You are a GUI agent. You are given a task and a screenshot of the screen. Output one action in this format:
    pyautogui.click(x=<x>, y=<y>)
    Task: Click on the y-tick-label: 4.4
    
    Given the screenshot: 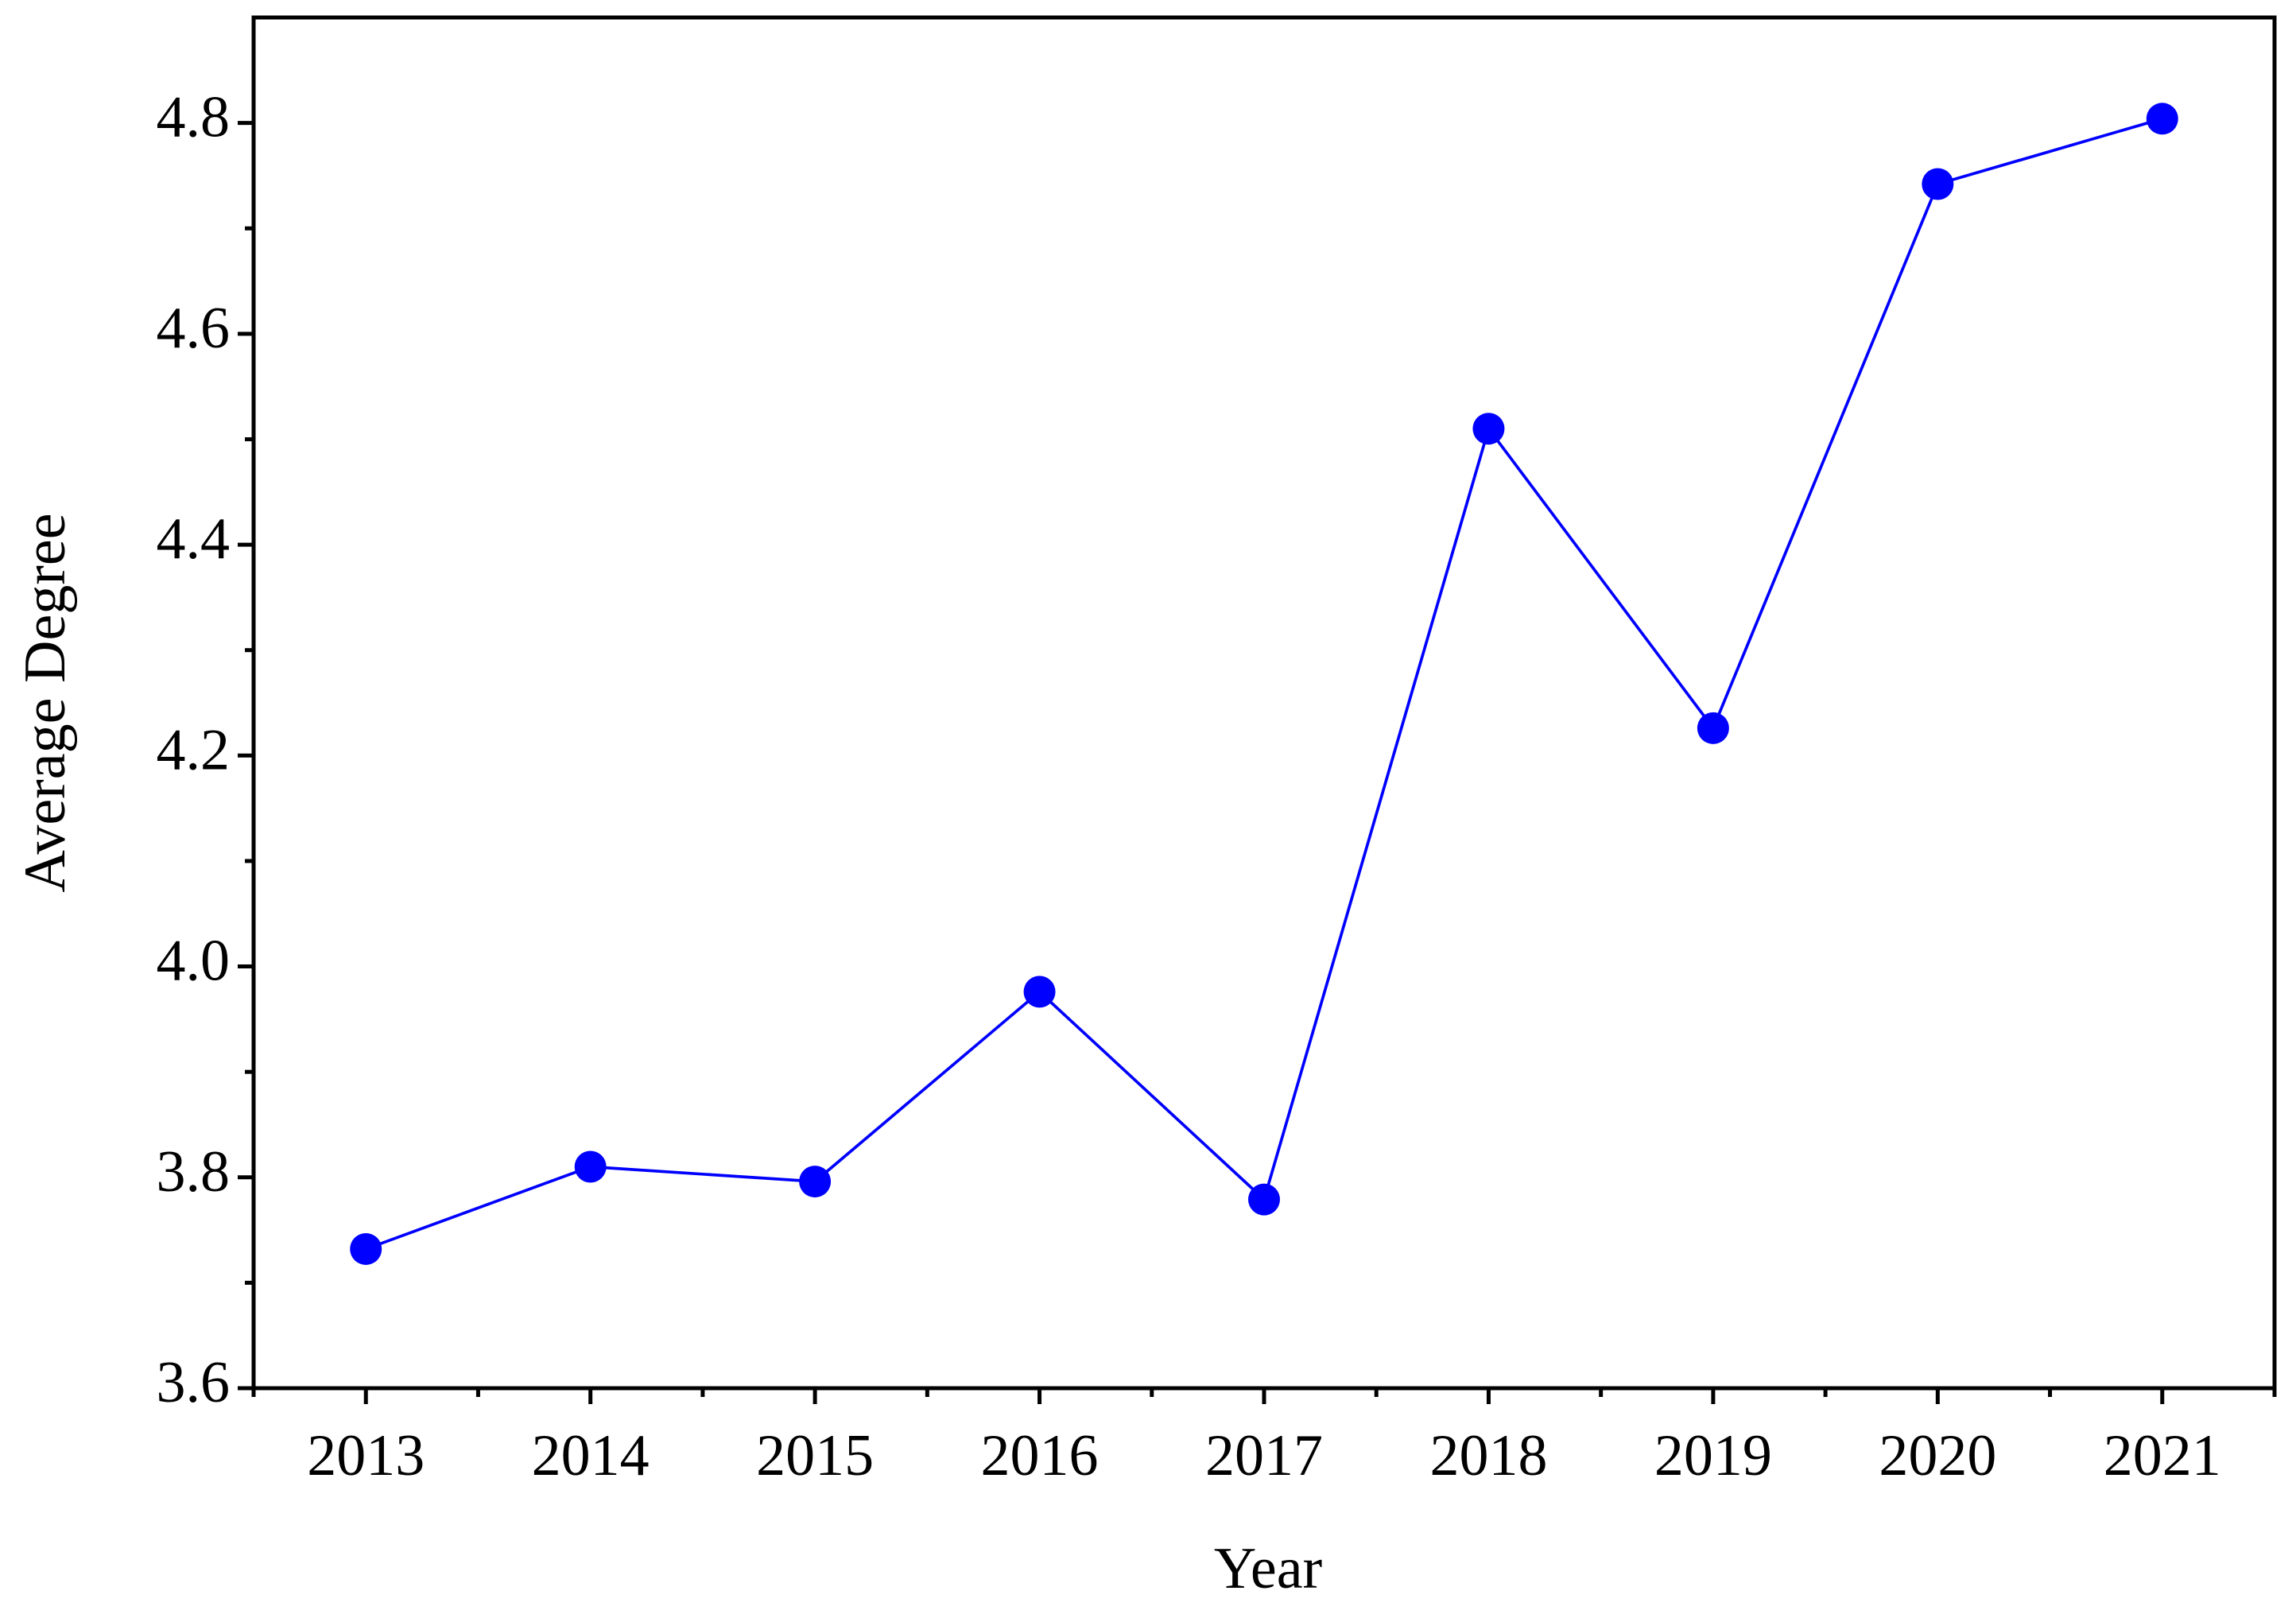 What is the action you would take?
    pyautogui.click(x=194, y=539)
    